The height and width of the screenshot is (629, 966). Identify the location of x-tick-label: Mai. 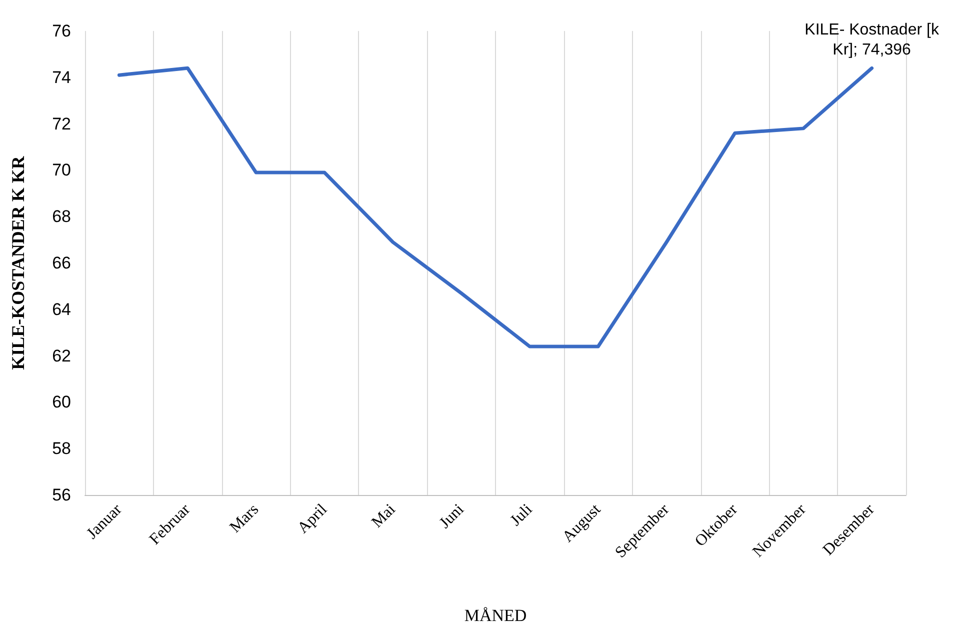
(384, 516).